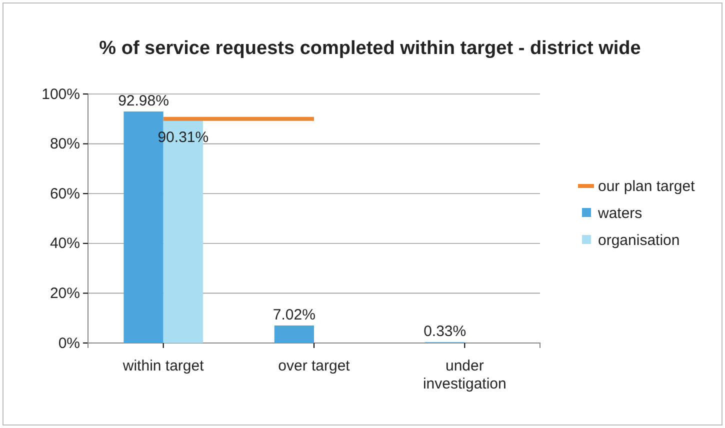  I want to click on x-tick-label: within target, so click(163, 366).